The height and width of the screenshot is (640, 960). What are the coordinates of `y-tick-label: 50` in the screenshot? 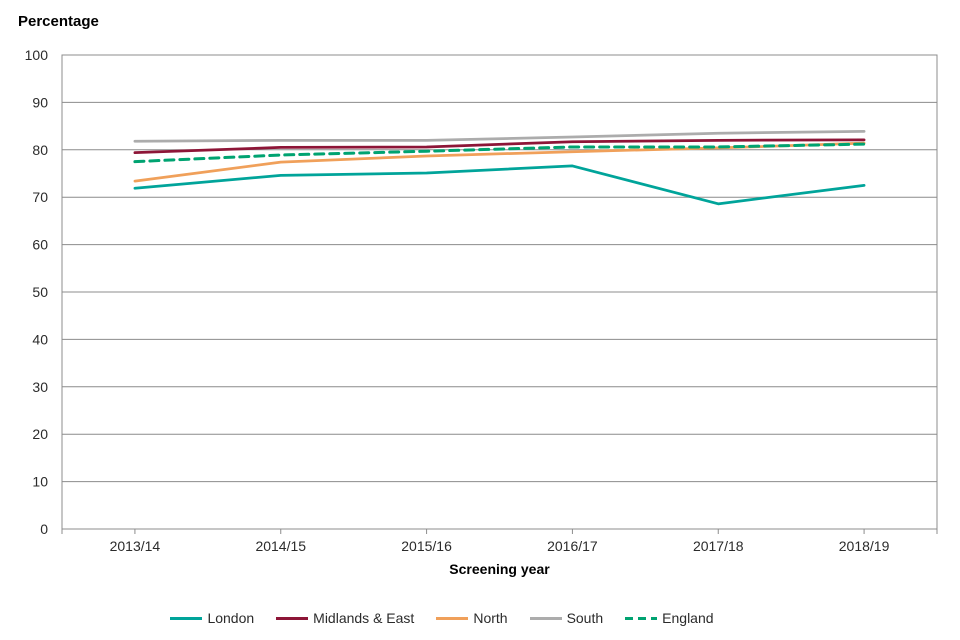 It's located at (40, 292).